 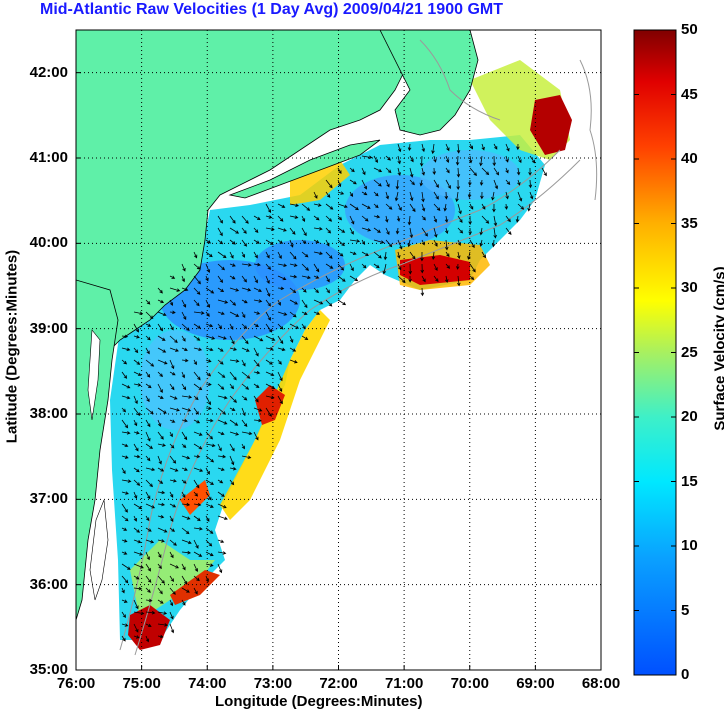 I want to click on x-tick-label: 69:00, so click(x=535, y=683).